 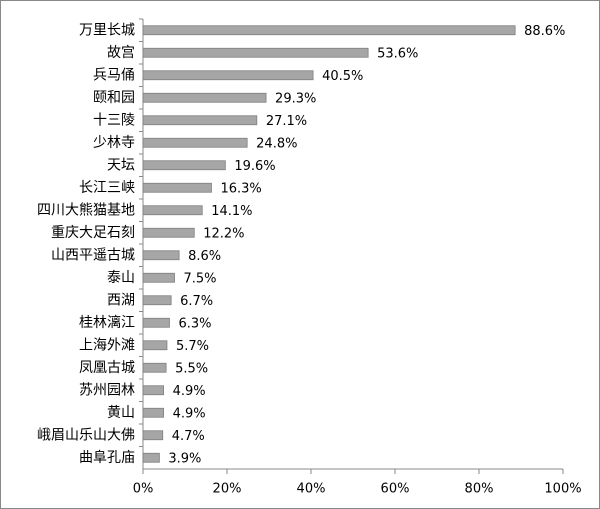 What do you see at coordinates (107, 368) in the screenshot?
I see `y-tick-label: 凤凰古城` at bounding box center [107, 368].